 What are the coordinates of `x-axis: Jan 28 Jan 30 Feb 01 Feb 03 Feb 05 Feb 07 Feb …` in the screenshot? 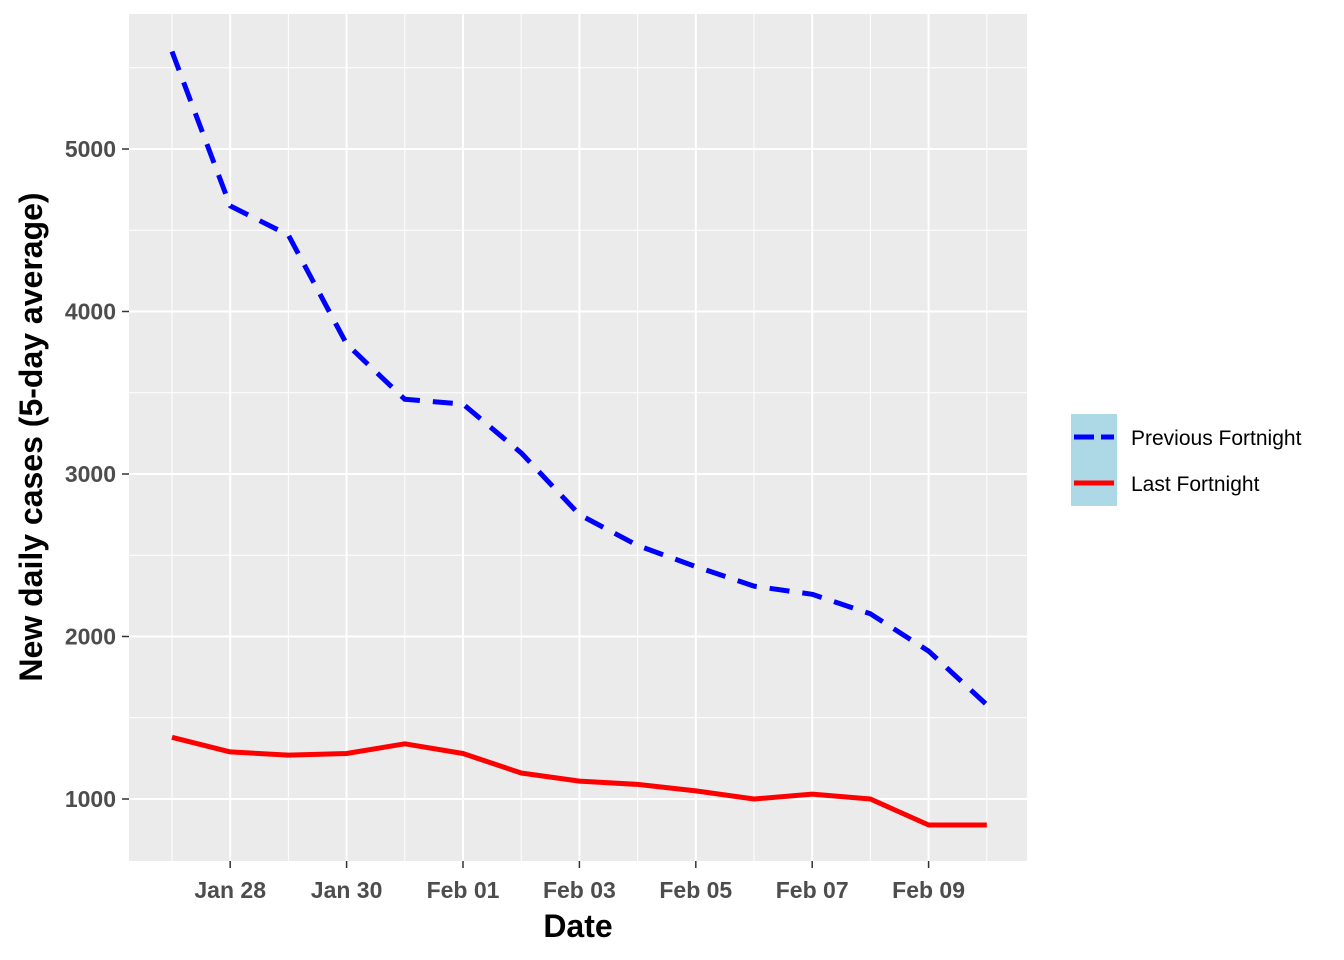 It's located at (579, 882).